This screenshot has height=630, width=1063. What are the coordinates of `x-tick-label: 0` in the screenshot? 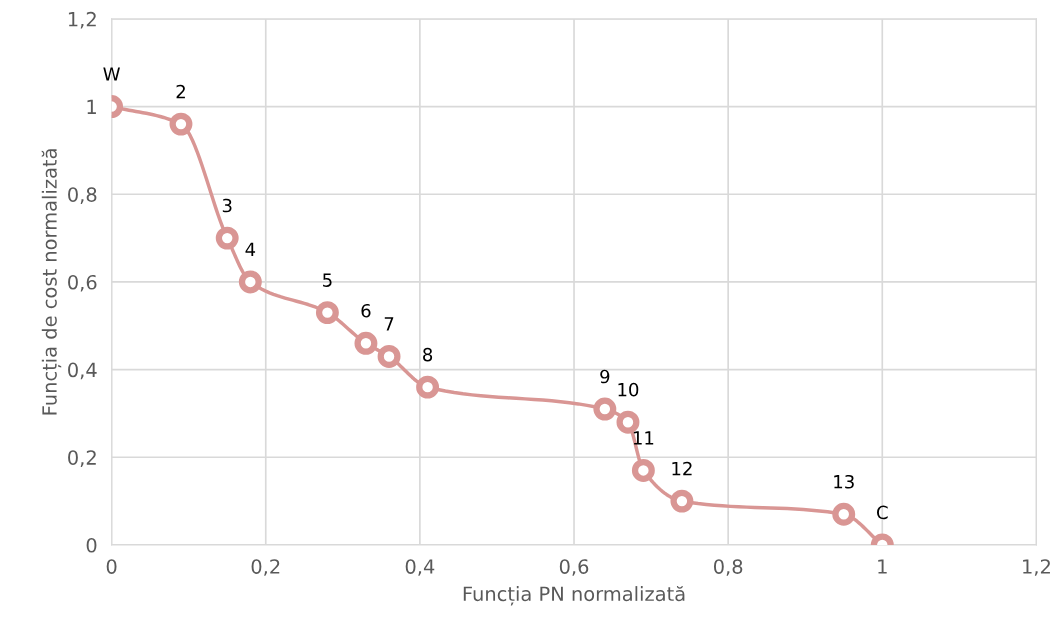 It's located at (111, 566).